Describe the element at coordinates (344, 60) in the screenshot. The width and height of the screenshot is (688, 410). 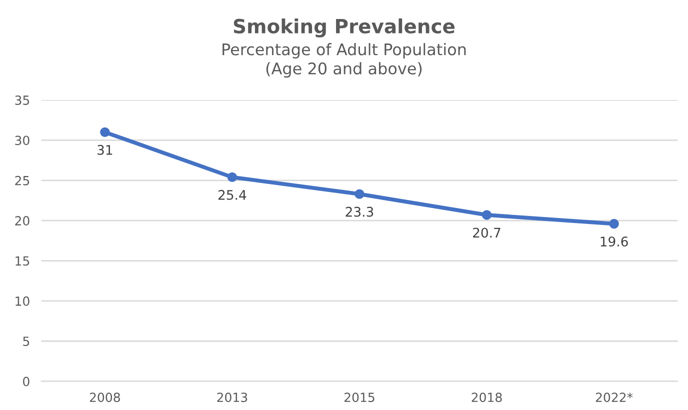
I see `chart-subtitle: Percentage of Adult Population (Age 20 and above)` at that location.